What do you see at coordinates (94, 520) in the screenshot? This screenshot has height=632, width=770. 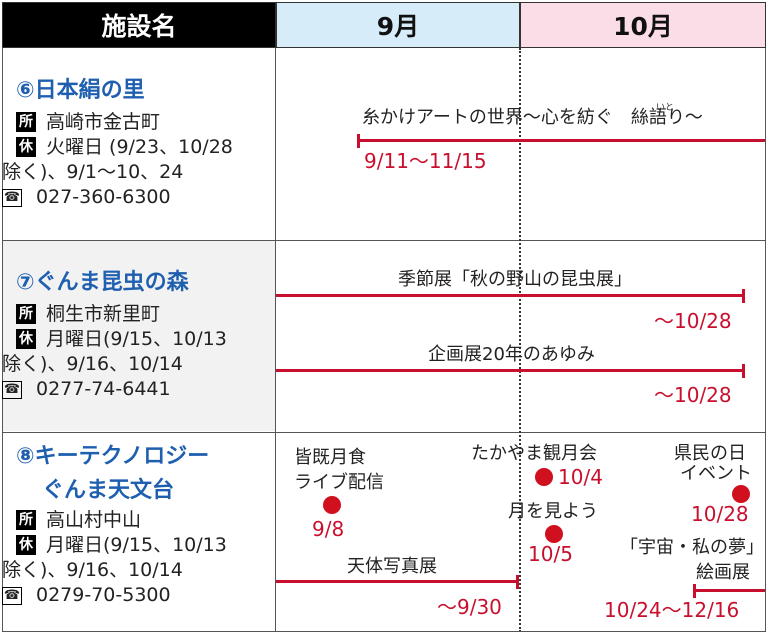 I see `address: 高山村中山` at bounding box center [94, 520].